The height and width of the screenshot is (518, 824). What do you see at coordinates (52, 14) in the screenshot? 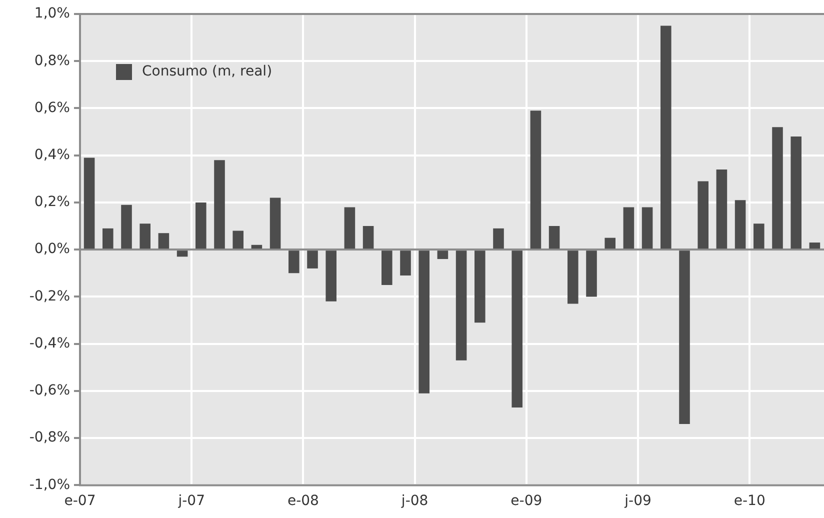
I see `y-tick-label: 1,0%` at bounding box center [52, 14].